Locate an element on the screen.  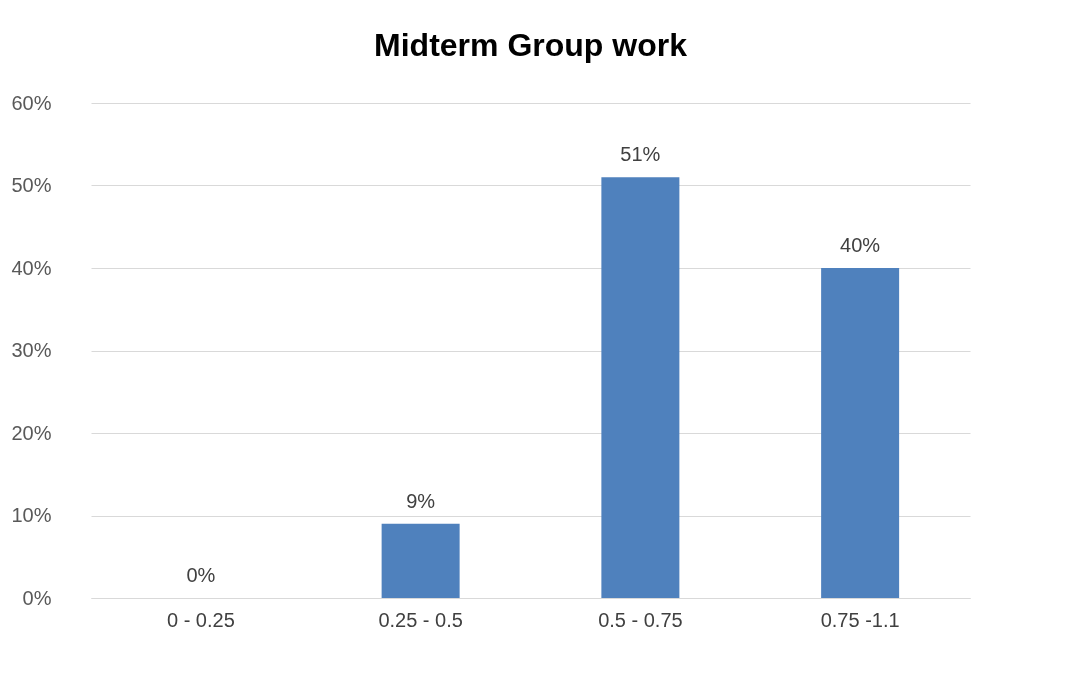
data-label: 0% is located at coordinates (201, 575).